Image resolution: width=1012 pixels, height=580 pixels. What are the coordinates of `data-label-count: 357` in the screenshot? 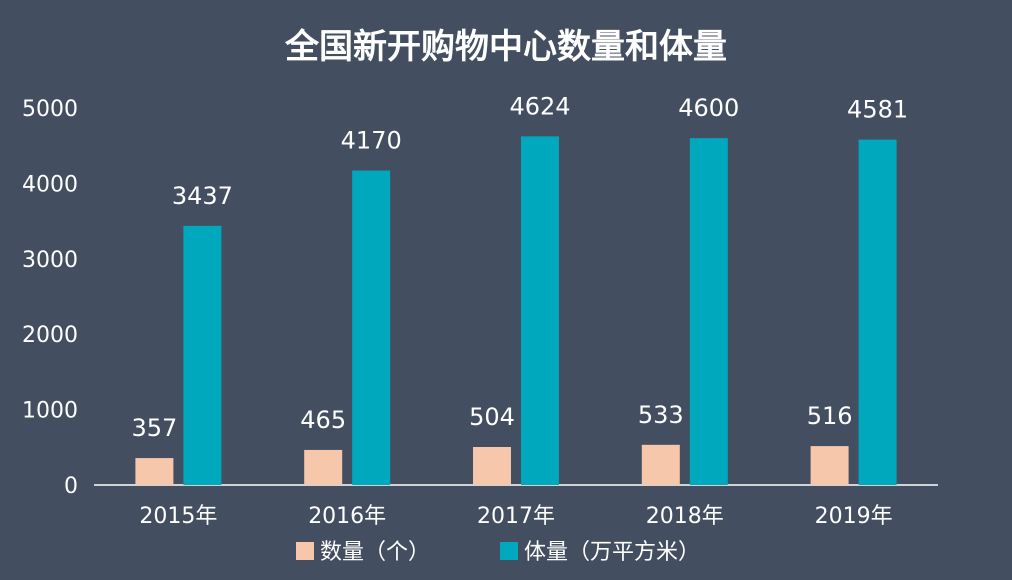 It's located at (154, 428).